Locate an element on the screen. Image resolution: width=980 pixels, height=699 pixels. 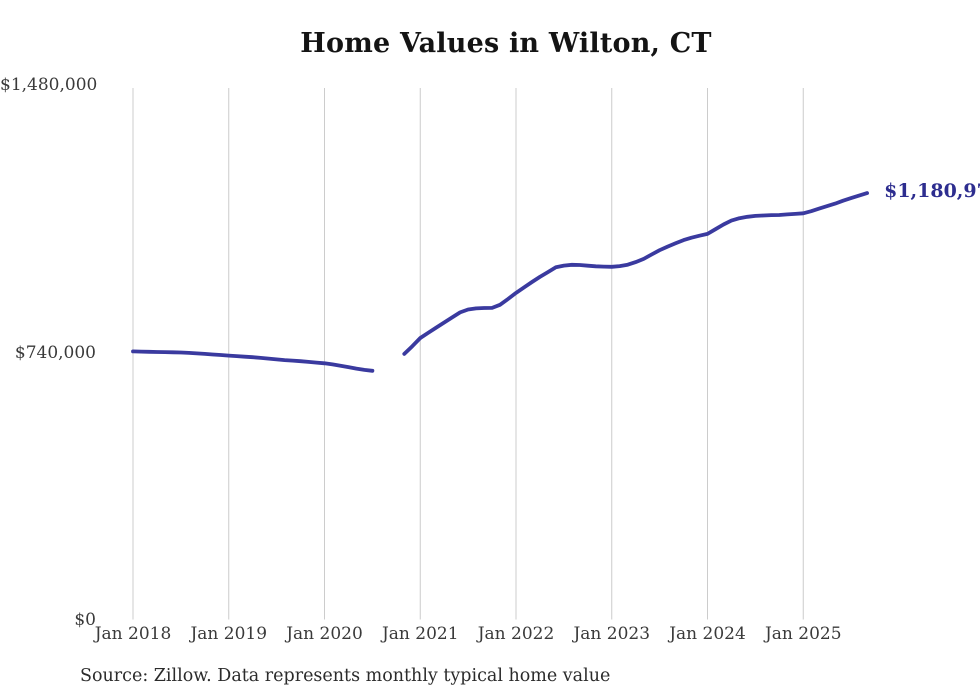
x-tick-label: Jan 2018 is located at coordinates (133, 634).